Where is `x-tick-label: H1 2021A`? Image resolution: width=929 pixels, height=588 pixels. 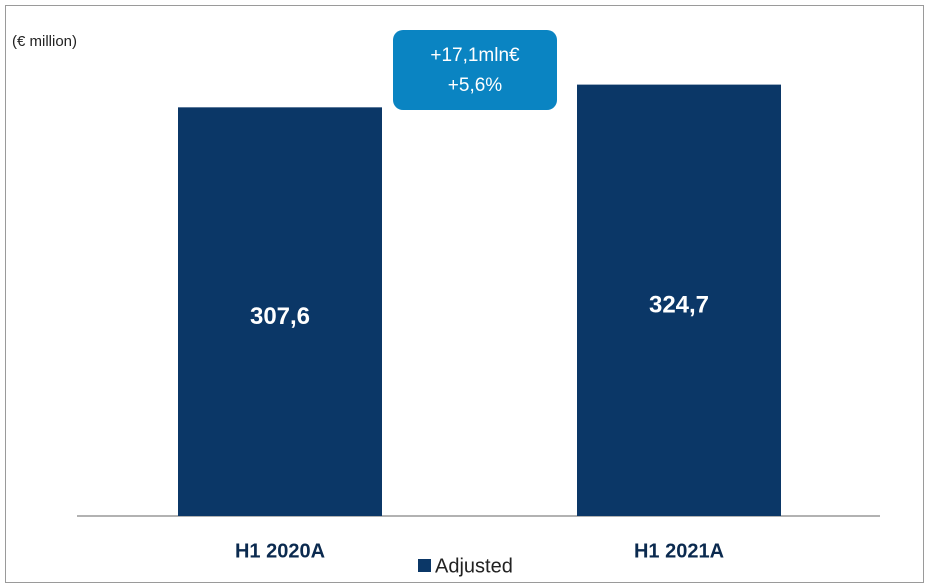
x-tick-label: H1 2021A is located at coordinates (679, 551).